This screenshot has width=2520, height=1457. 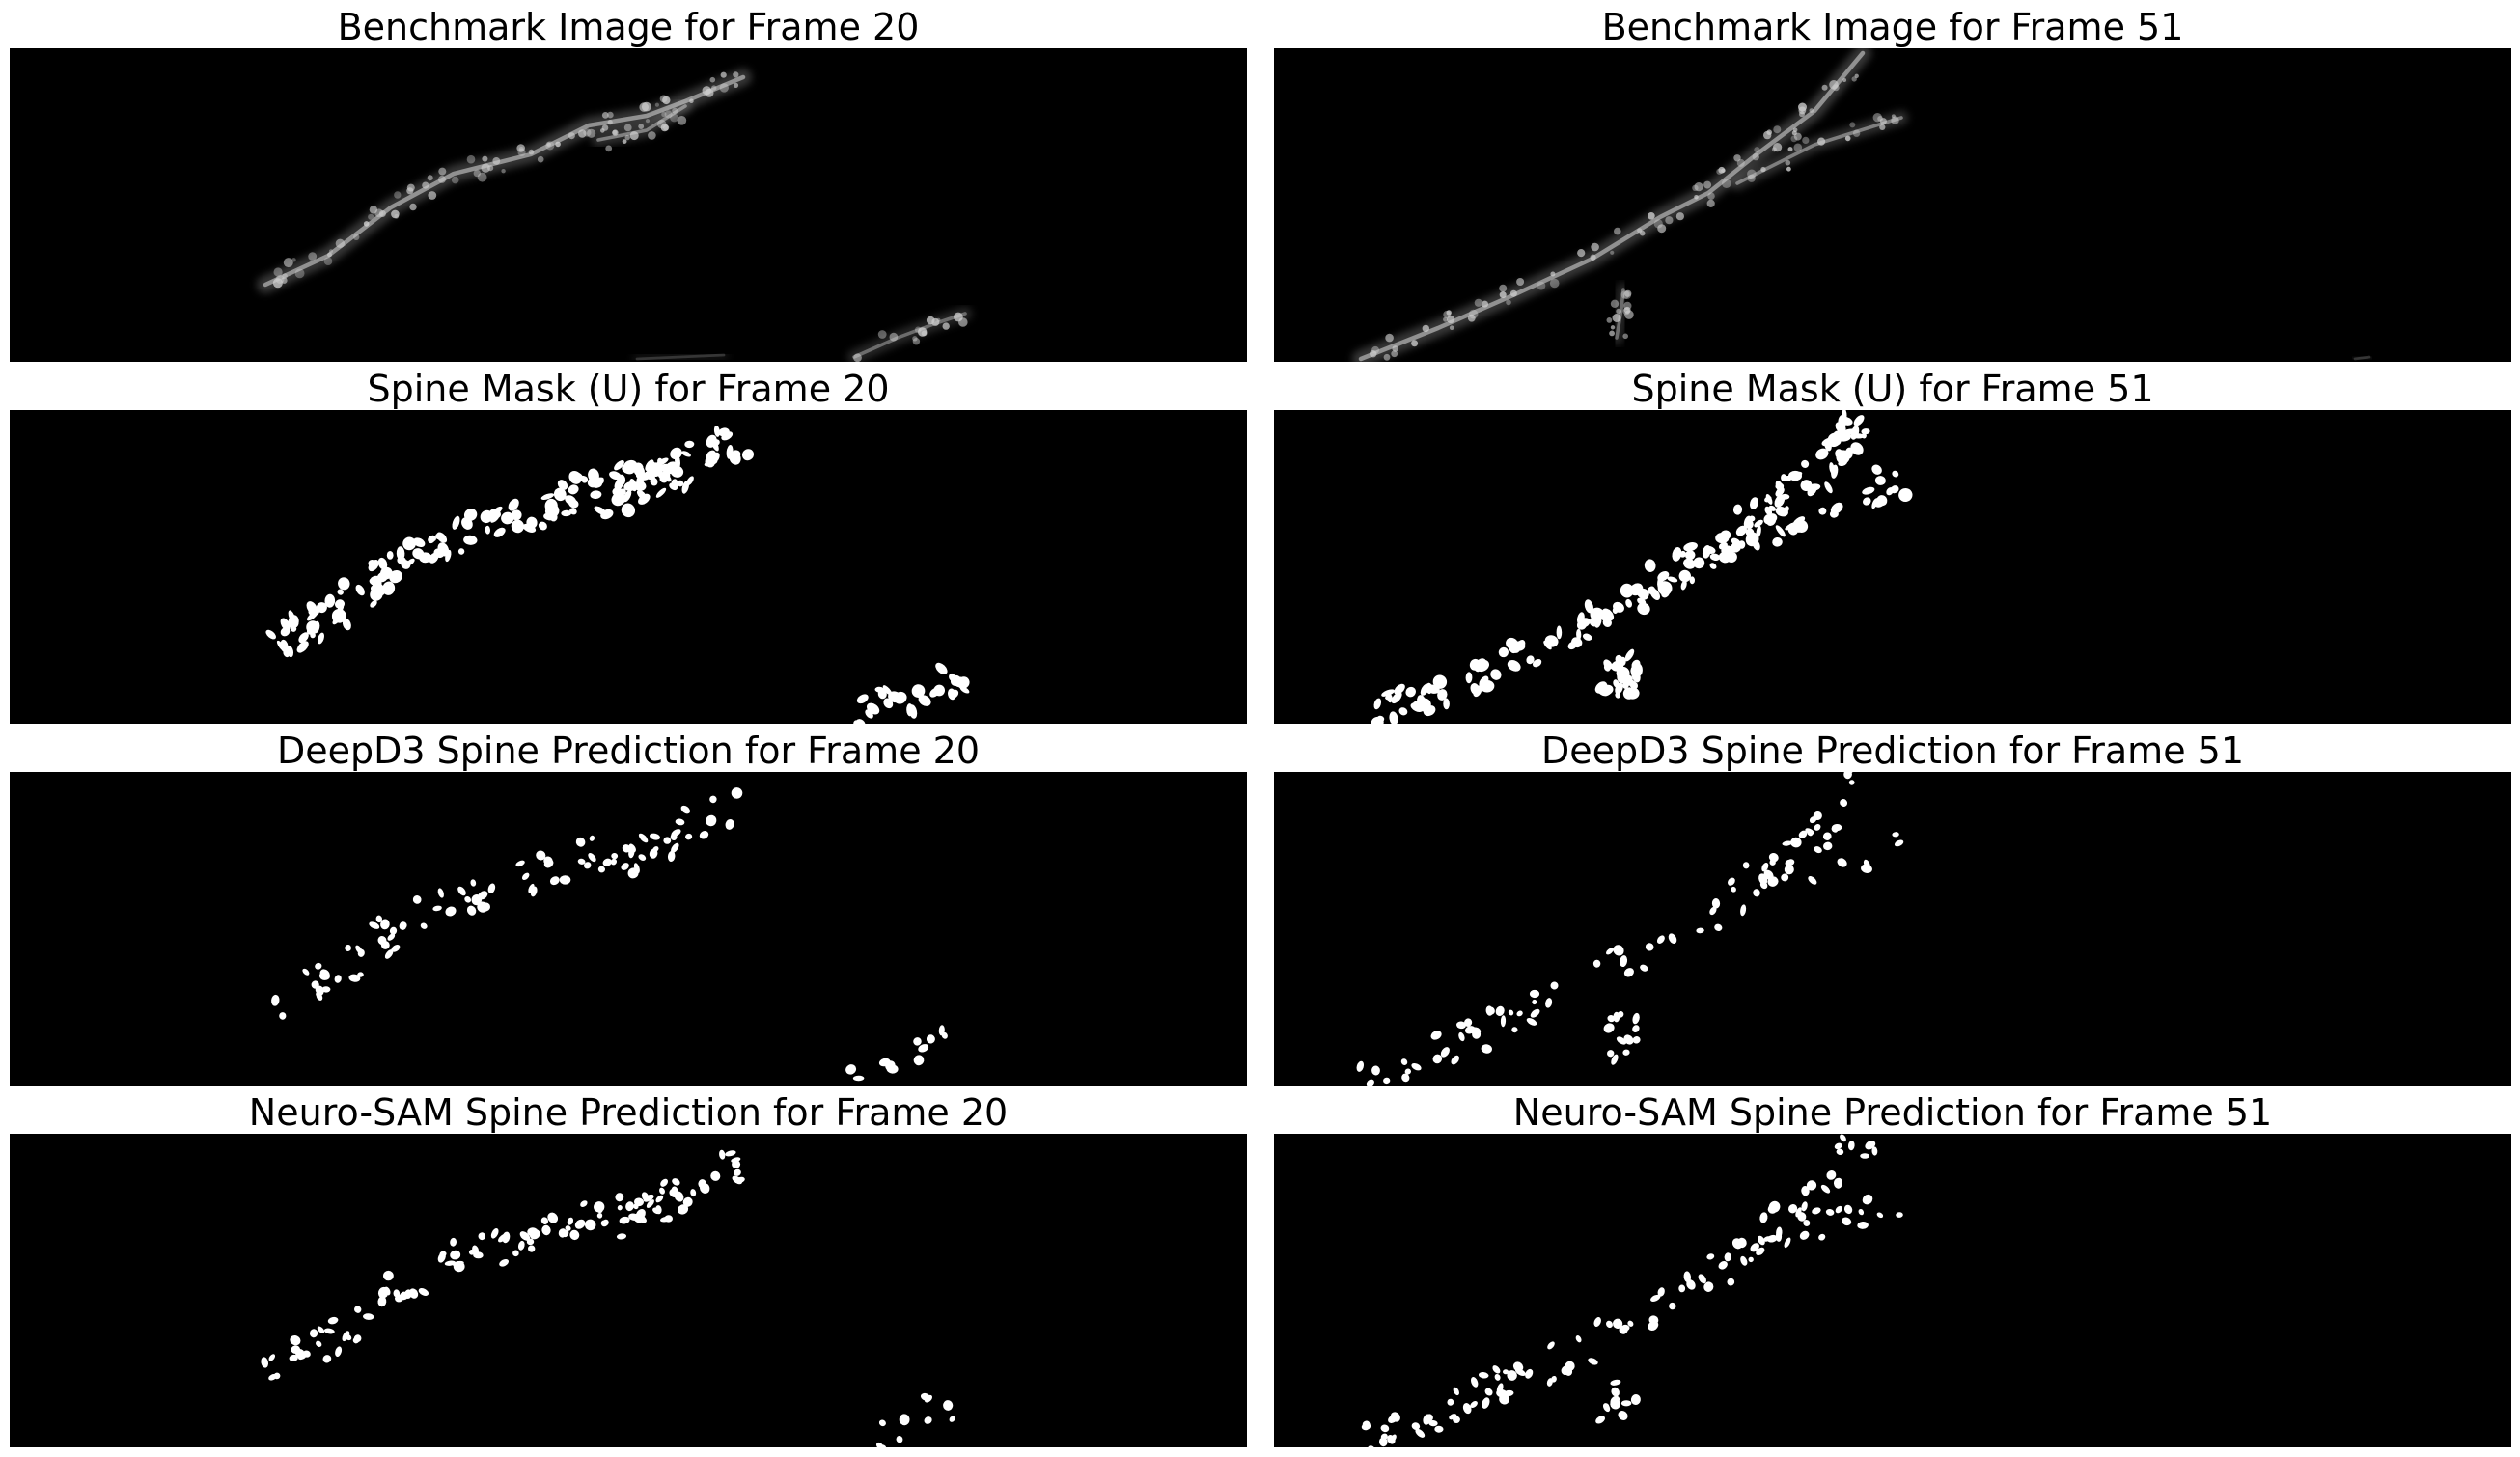 I want to click on panel-title-c0-r0: Benchmark Image for Frame 20, so click(x=629, y=27).